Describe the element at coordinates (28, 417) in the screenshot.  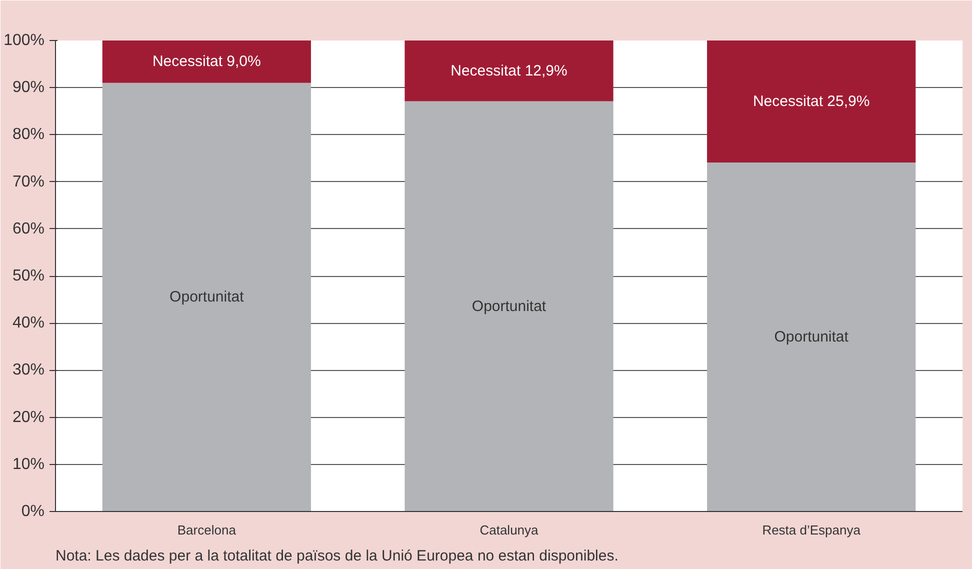
I see `y-tick-label: 20%` at that location.